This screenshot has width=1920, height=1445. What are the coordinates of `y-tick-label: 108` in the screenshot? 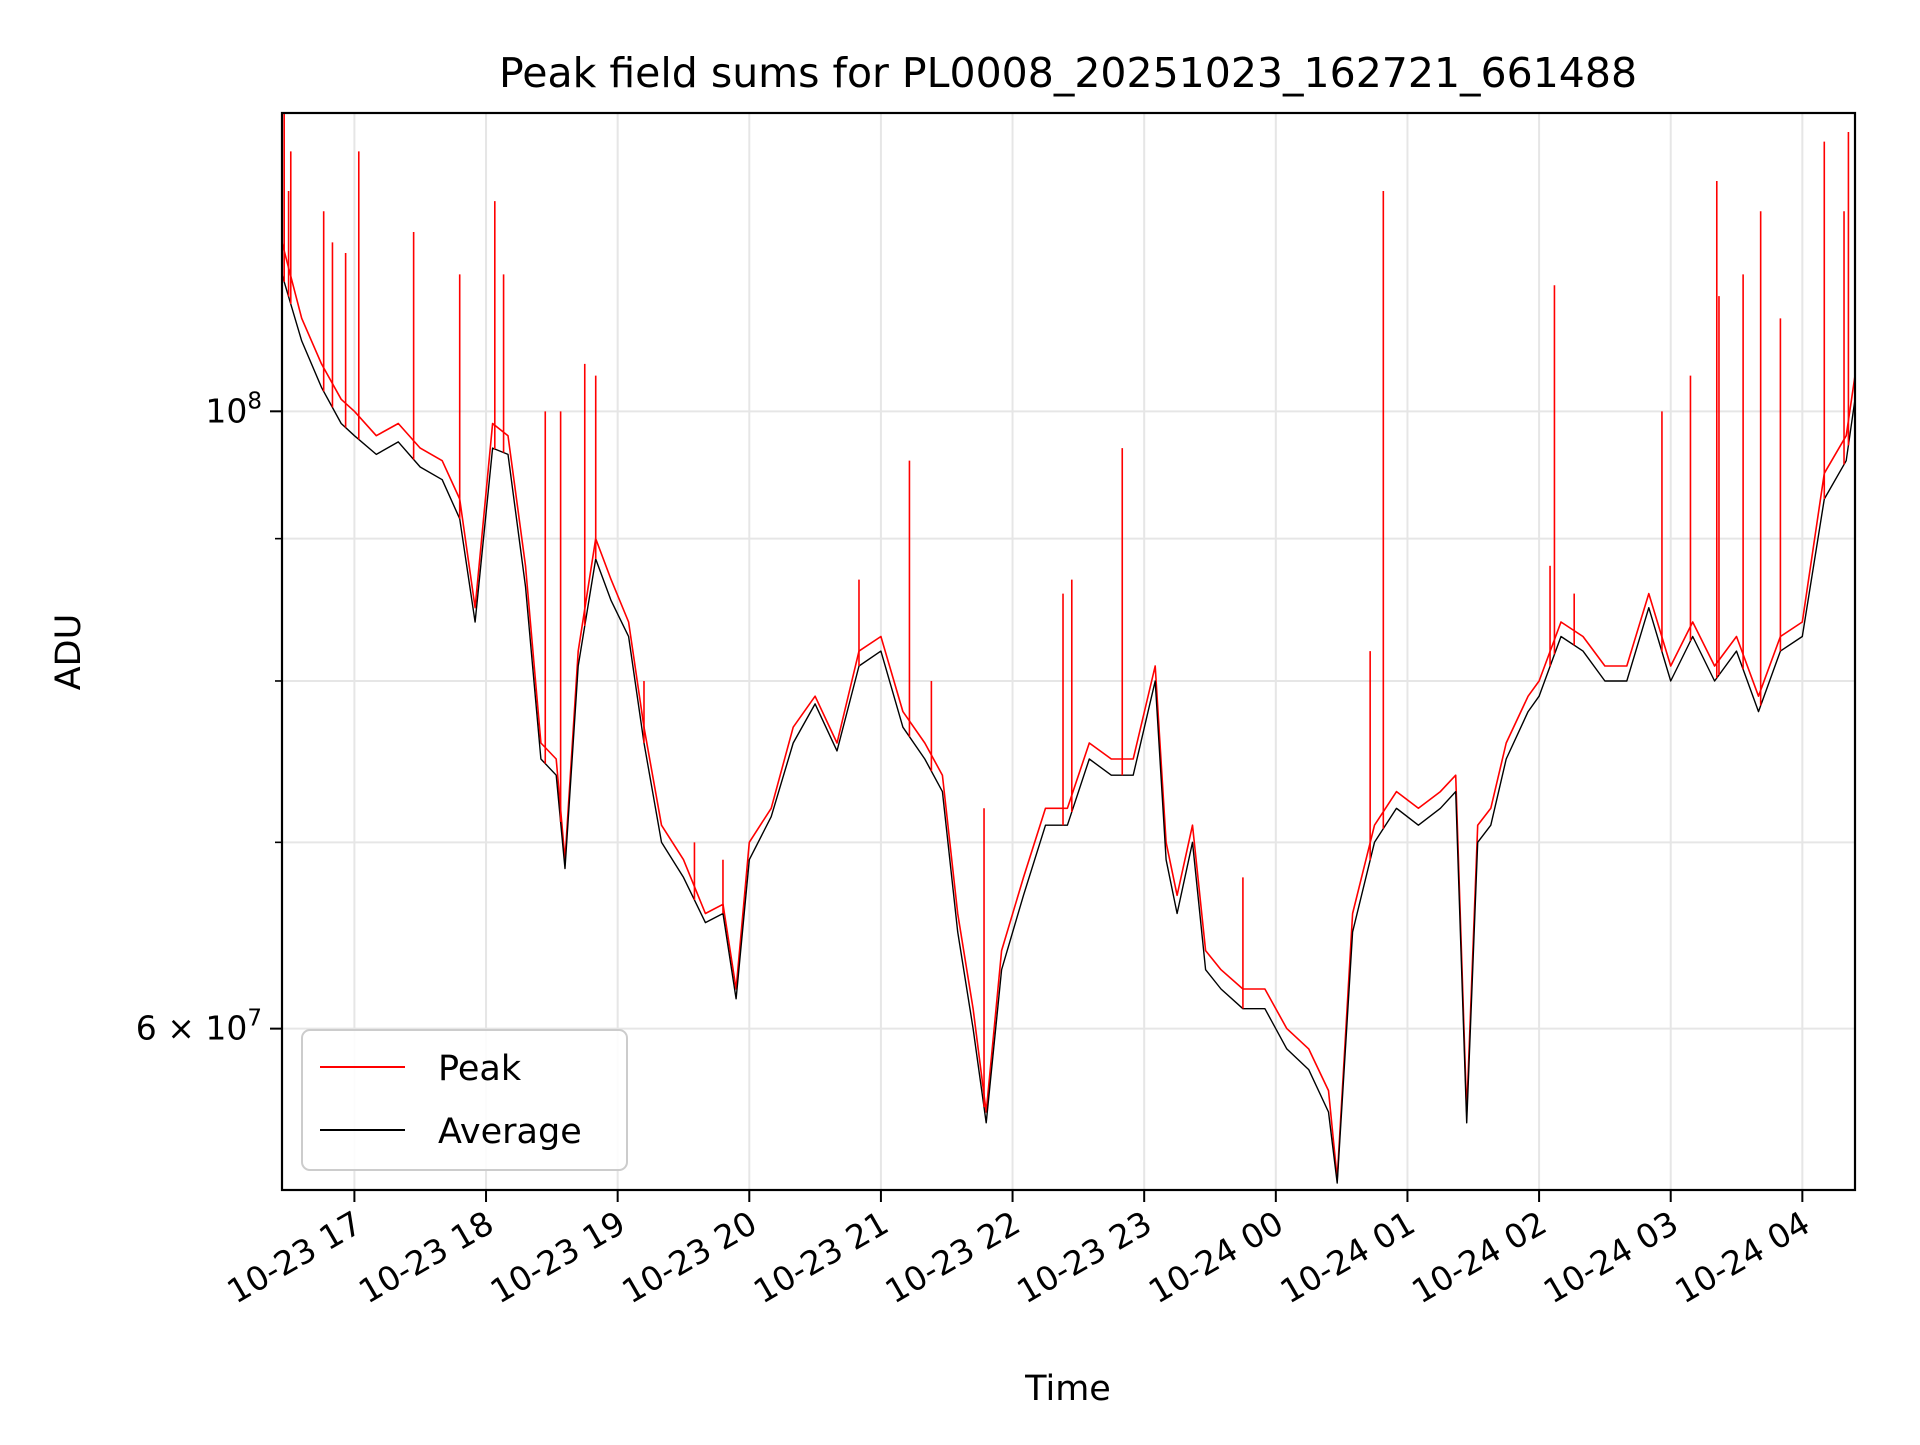 It's located at (233, 409).